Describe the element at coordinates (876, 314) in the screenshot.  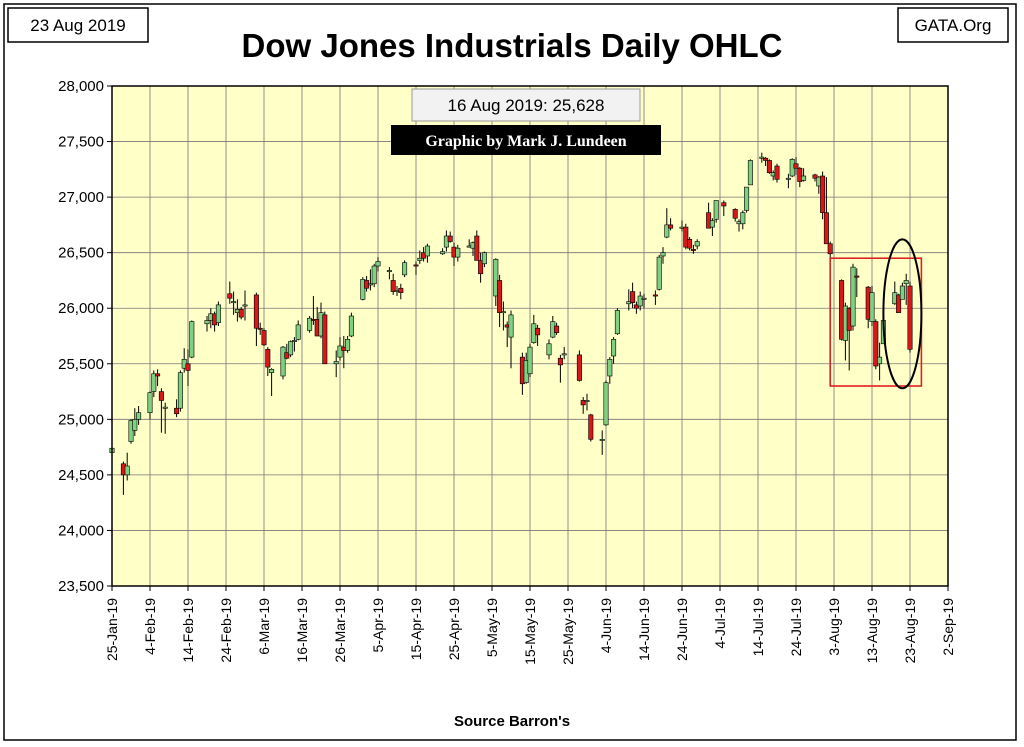
I see `overlay-layer` at that location.